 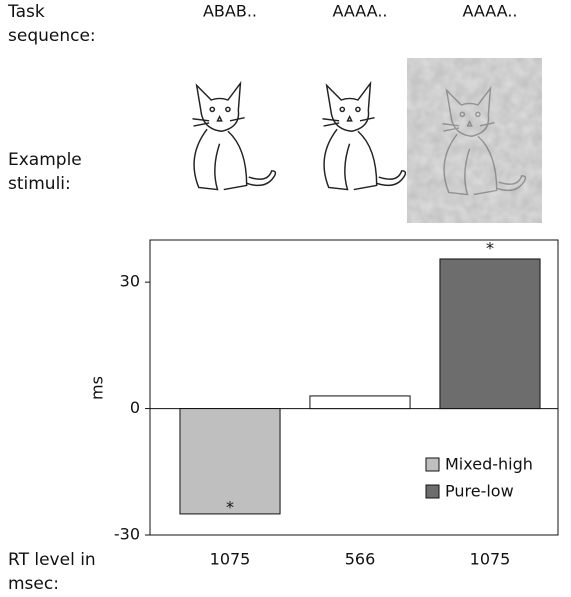 I want to click on y-tick-label: 30, so click(x=130, y=281).